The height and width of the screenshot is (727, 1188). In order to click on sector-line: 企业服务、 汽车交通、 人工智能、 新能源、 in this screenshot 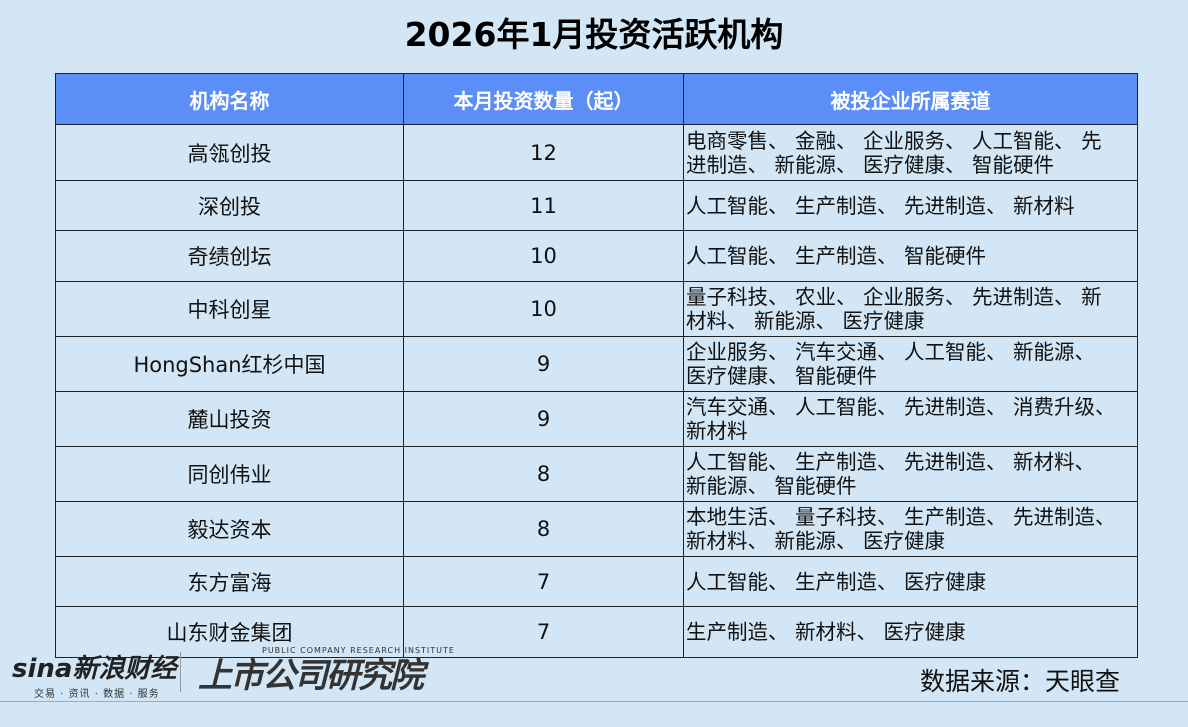, I will do `click(891, 352)`.